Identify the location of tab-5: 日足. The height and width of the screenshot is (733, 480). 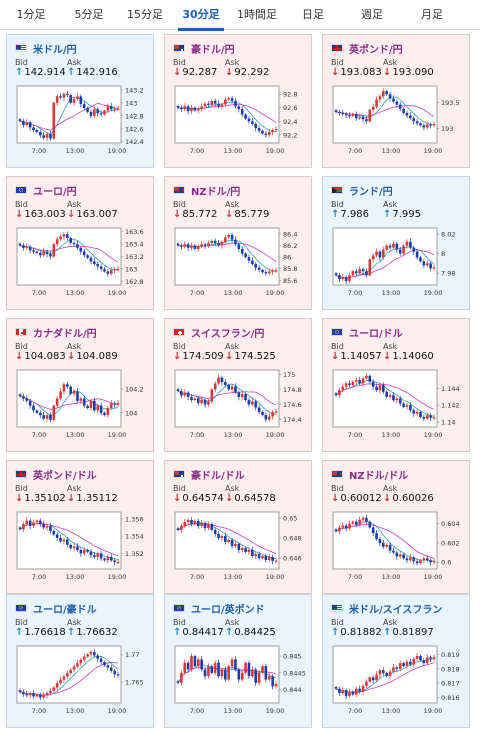
(313, 14).